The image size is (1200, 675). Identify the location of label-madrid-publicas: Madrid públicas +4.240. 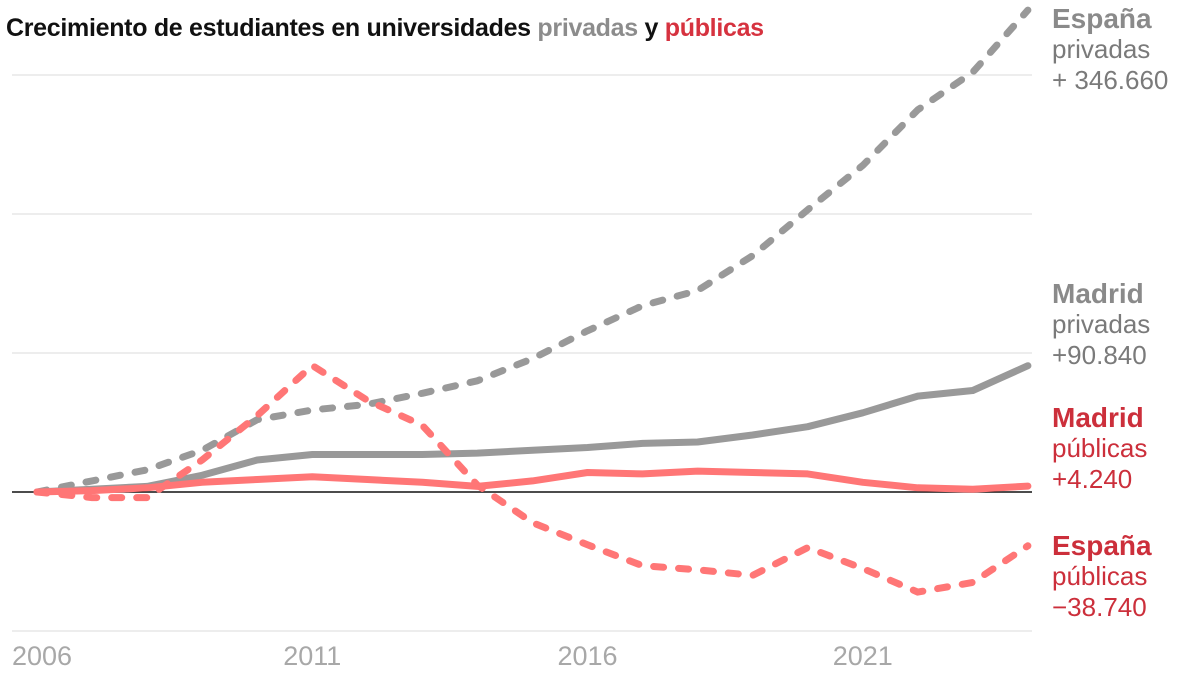
(1099, 448).